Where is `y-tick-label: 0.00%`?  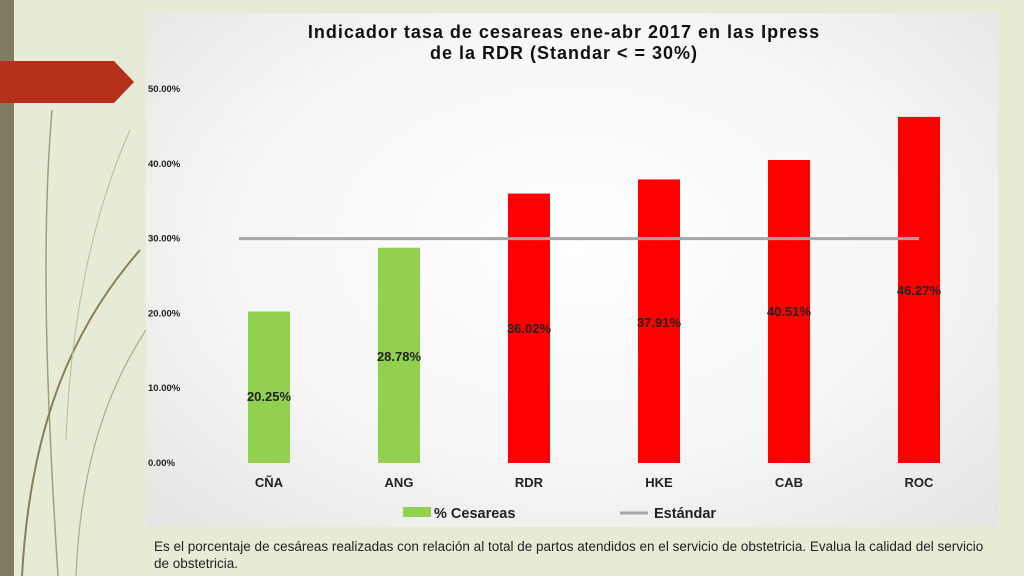
y-tick-label: 0.00% is located at coordinates (161, 463).